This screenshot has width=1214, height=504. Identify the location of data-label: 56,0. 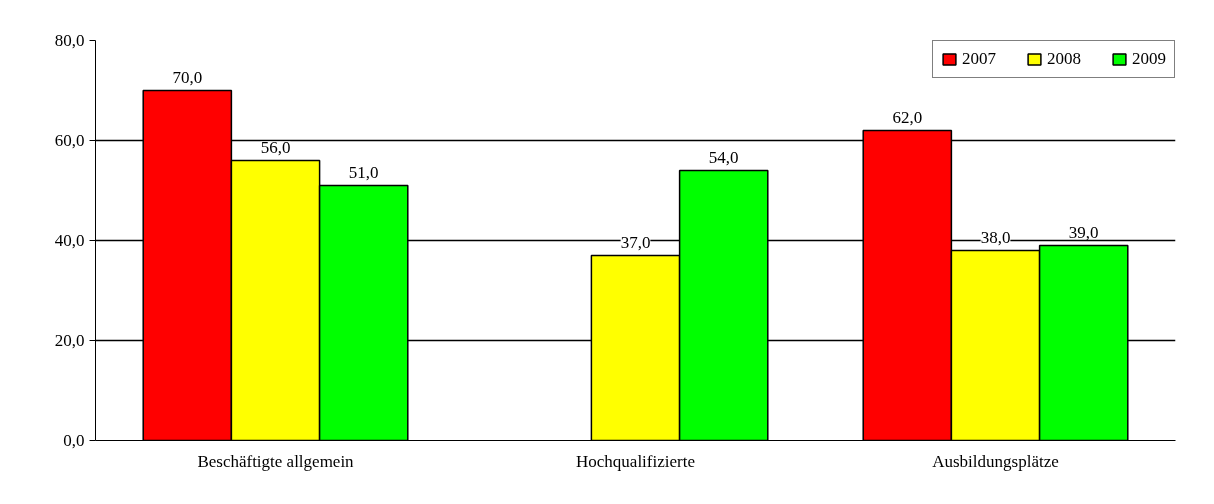
(275, 147).